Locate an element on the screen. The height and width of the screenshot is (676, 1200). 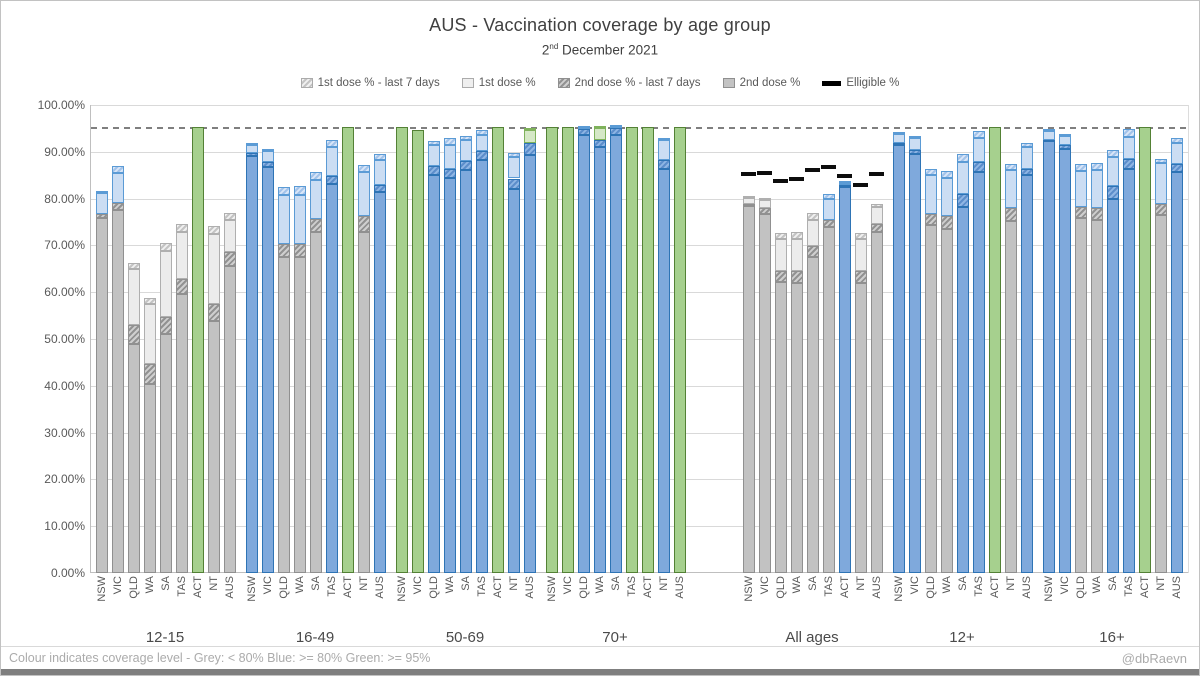
y-axis-label: 50.00% is located at coordinates (64, 339).